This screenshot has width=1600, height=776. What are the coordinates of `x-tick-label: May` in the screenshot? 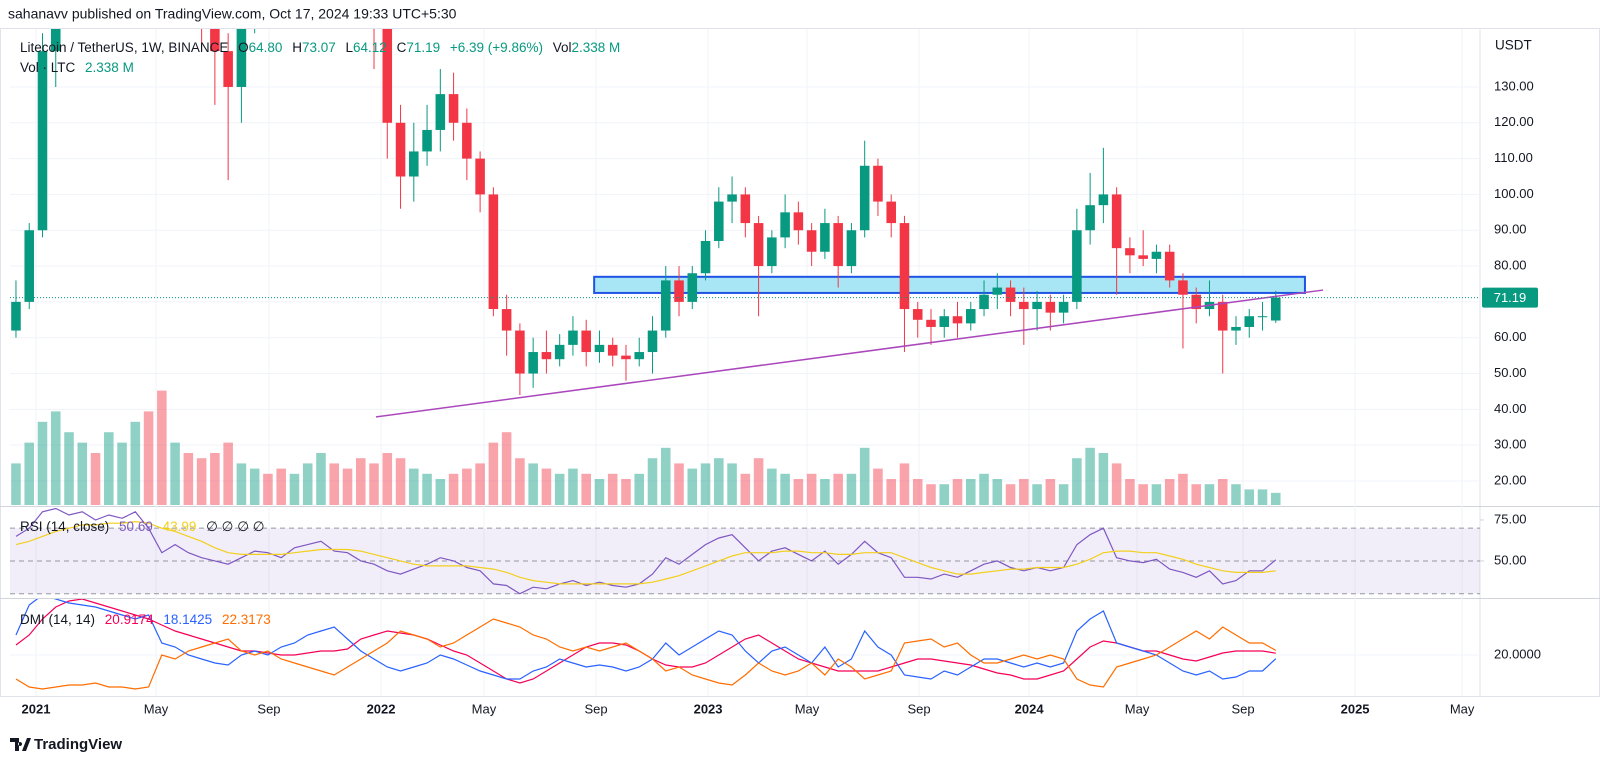 It's located at (484, 708).